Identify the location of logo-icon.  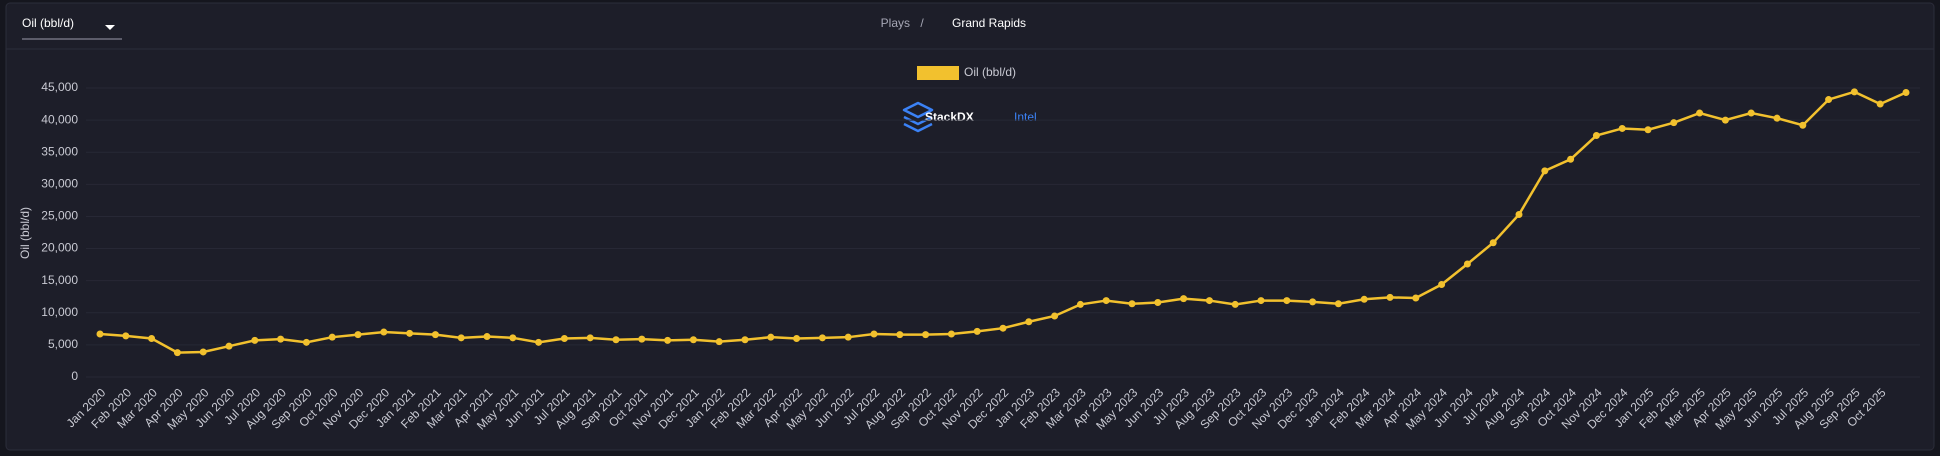
(918, 117).